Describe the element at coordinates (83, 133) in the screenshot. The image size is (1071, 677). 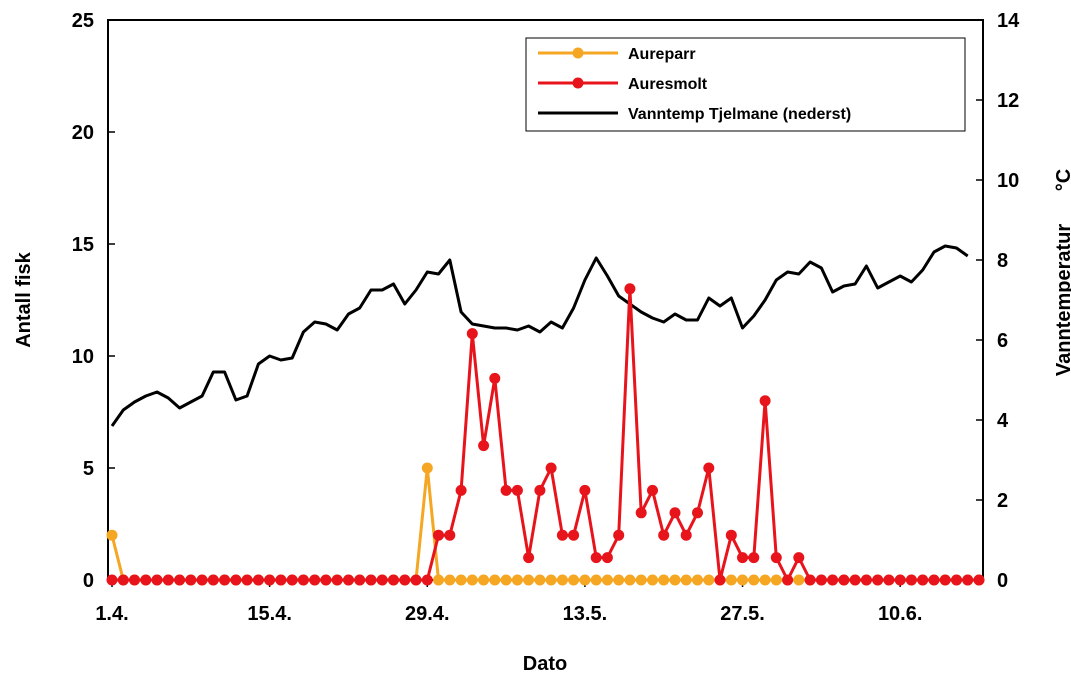
I see `left-y-tick-label: 20` at that location.